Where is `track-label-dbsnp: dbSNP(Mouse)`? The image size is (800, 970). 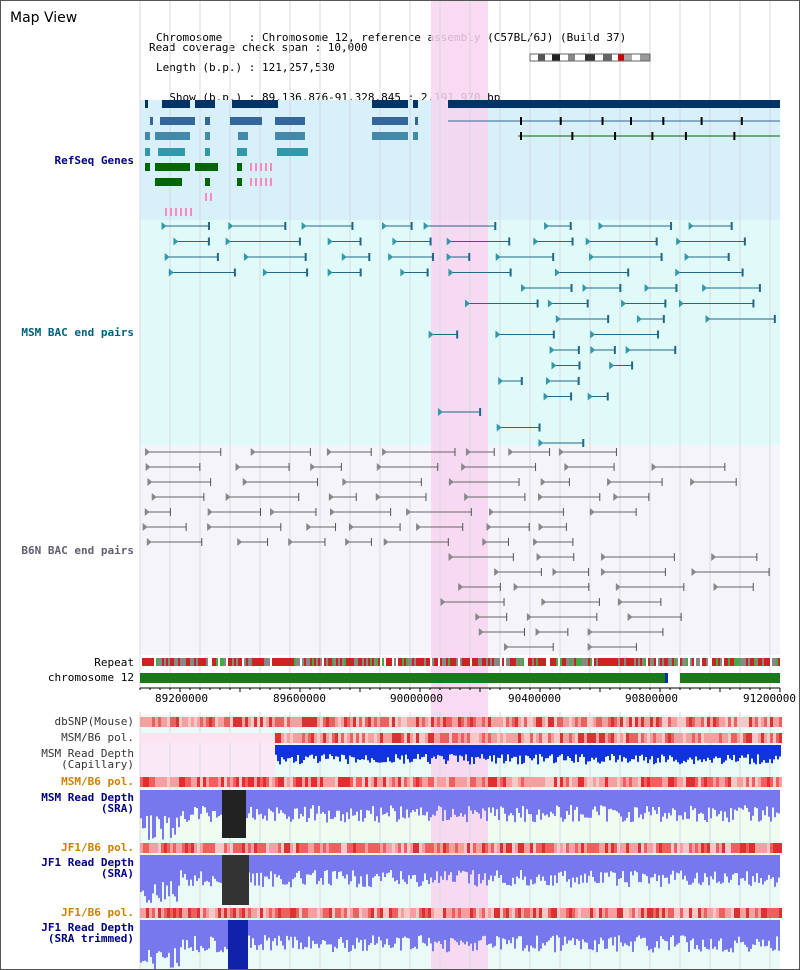
track-label-dbsnp: dbSNP(Mouse) is located at coordinates (94, 721).